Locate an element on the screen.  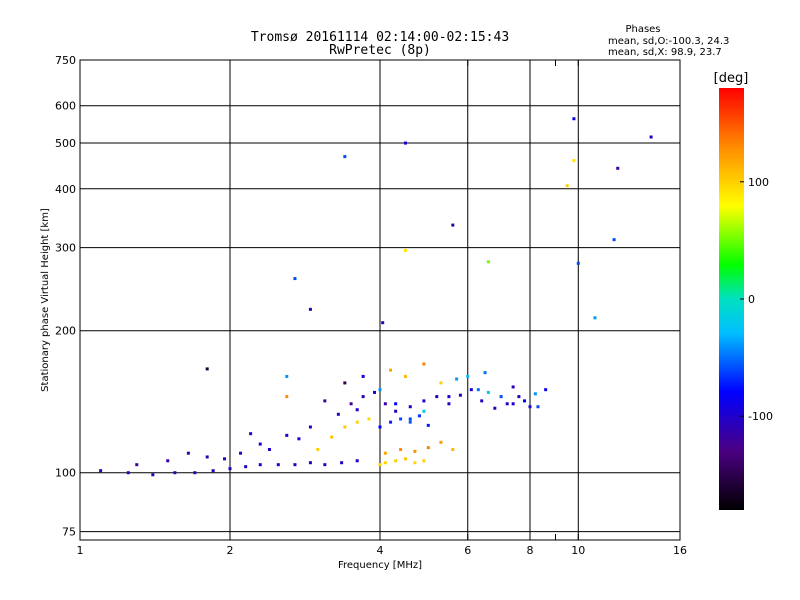
x-axis-label: Frequency [MHz] is located at coordinates (380, 565).